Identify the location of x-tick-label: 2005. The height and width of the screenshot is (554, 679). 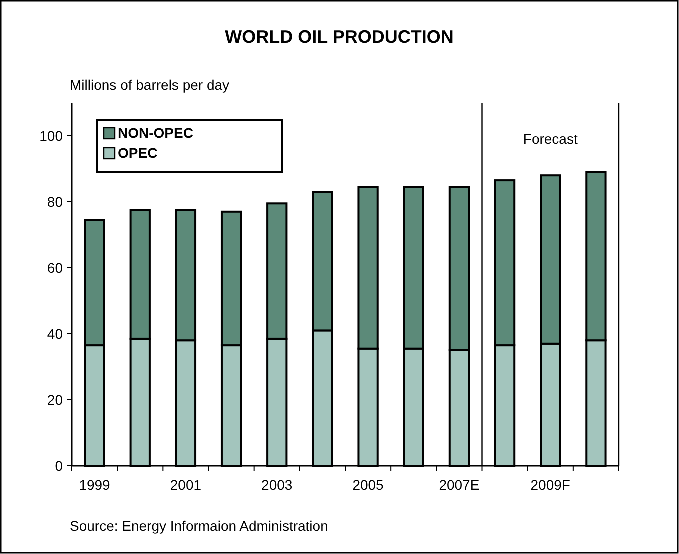
(368, 485).